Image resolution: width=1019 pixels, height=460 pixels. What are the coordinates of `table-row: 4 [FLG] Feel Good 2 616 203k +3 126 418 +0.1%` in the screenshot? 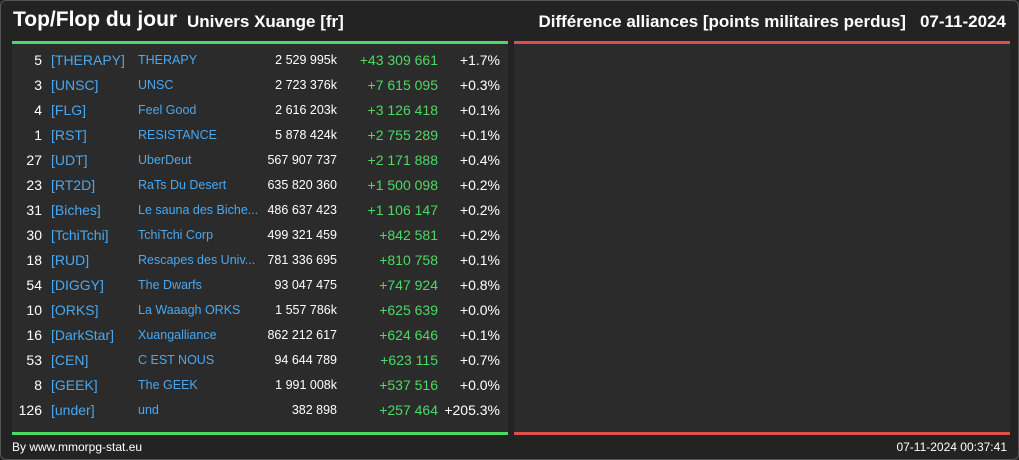 It's located at (260, 110).